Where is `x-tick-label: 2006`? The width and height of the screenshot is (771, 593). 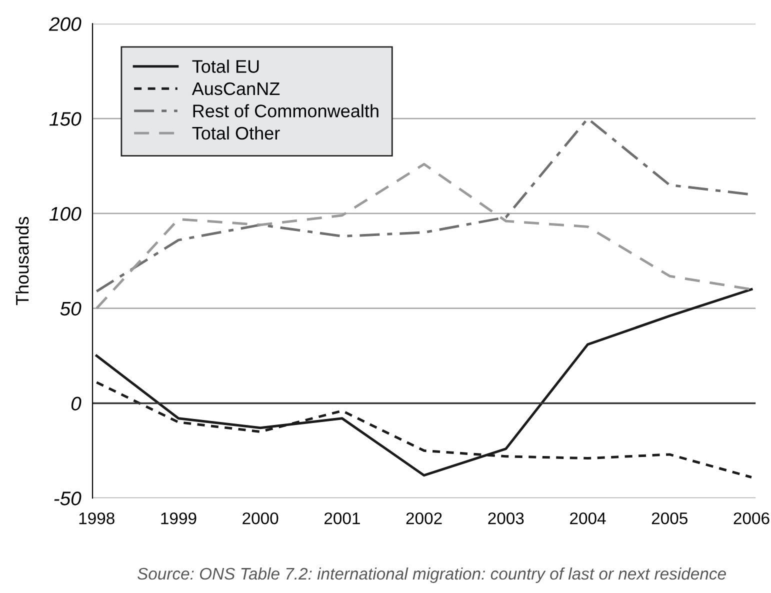 x-tick-label: 2006 is located at coordinates (752, 518).